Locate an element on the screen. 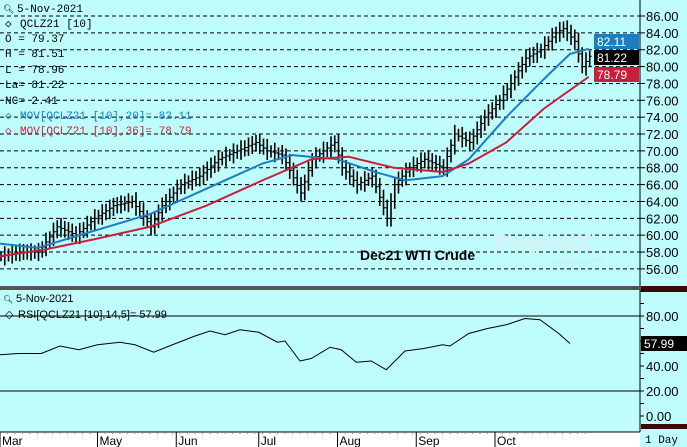  rsi-tick-label: 20.00 is located at coordinates (662, 391).